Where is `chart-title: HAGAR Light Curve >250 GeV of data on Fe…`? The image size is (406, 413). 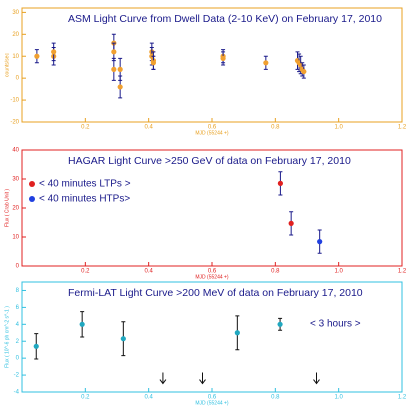 chart-title: HAGAR Light Curve >250 GeV of data on Fe… is located at coordinates (209, 161).